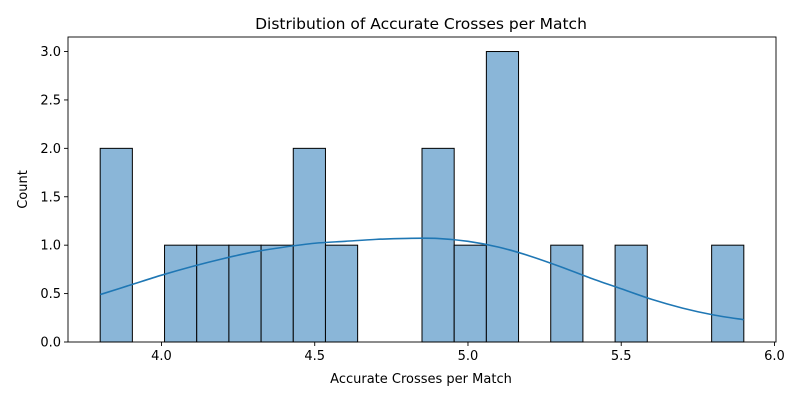  Describe the element at coordinates (50, 149) in the screenshot. I see `y-tick-label: 2.0` at that location.